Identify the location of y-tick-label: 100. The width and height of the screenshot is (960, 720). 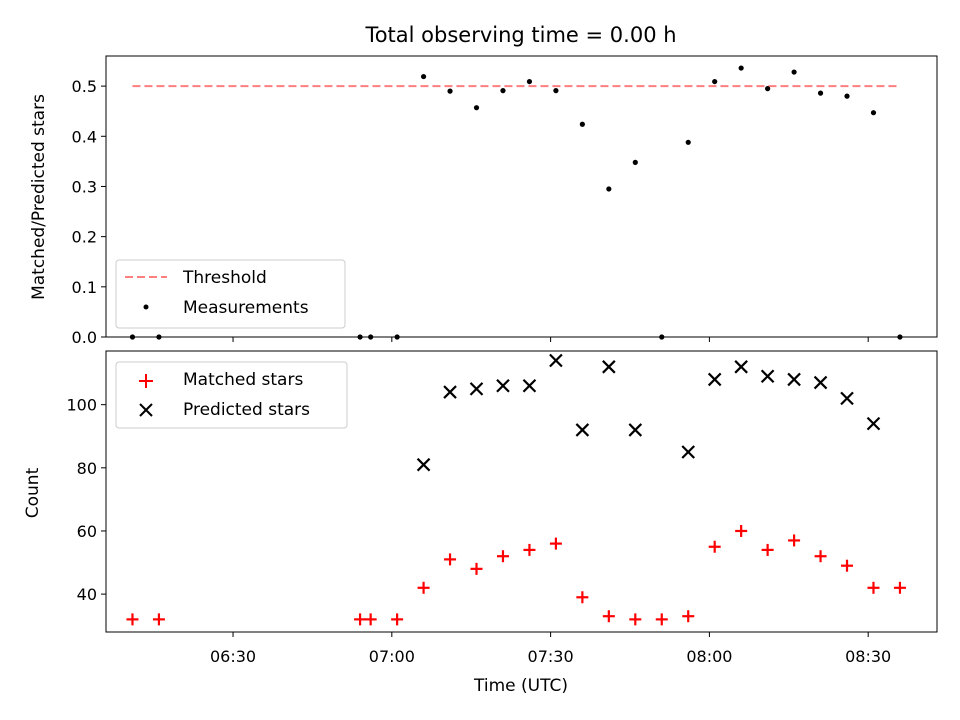
(81, 405).